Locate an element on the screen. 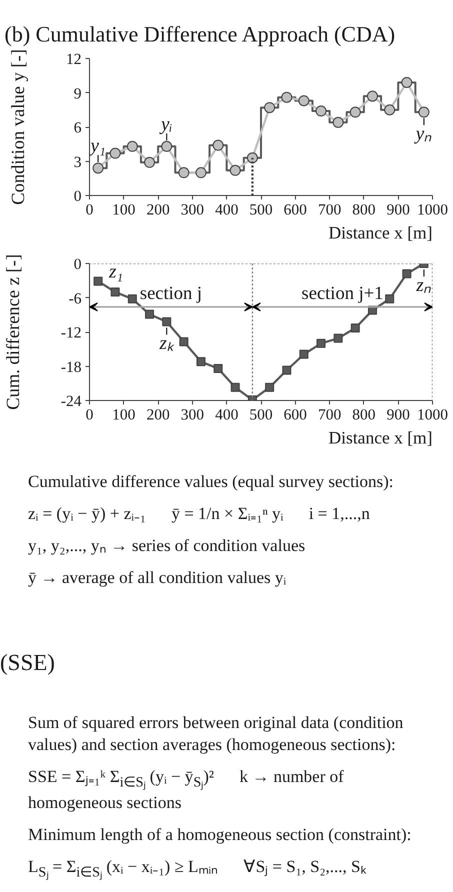 This screenshot has height=892, width=453. annotation: section j+1 is located at coordinates (343, 294).